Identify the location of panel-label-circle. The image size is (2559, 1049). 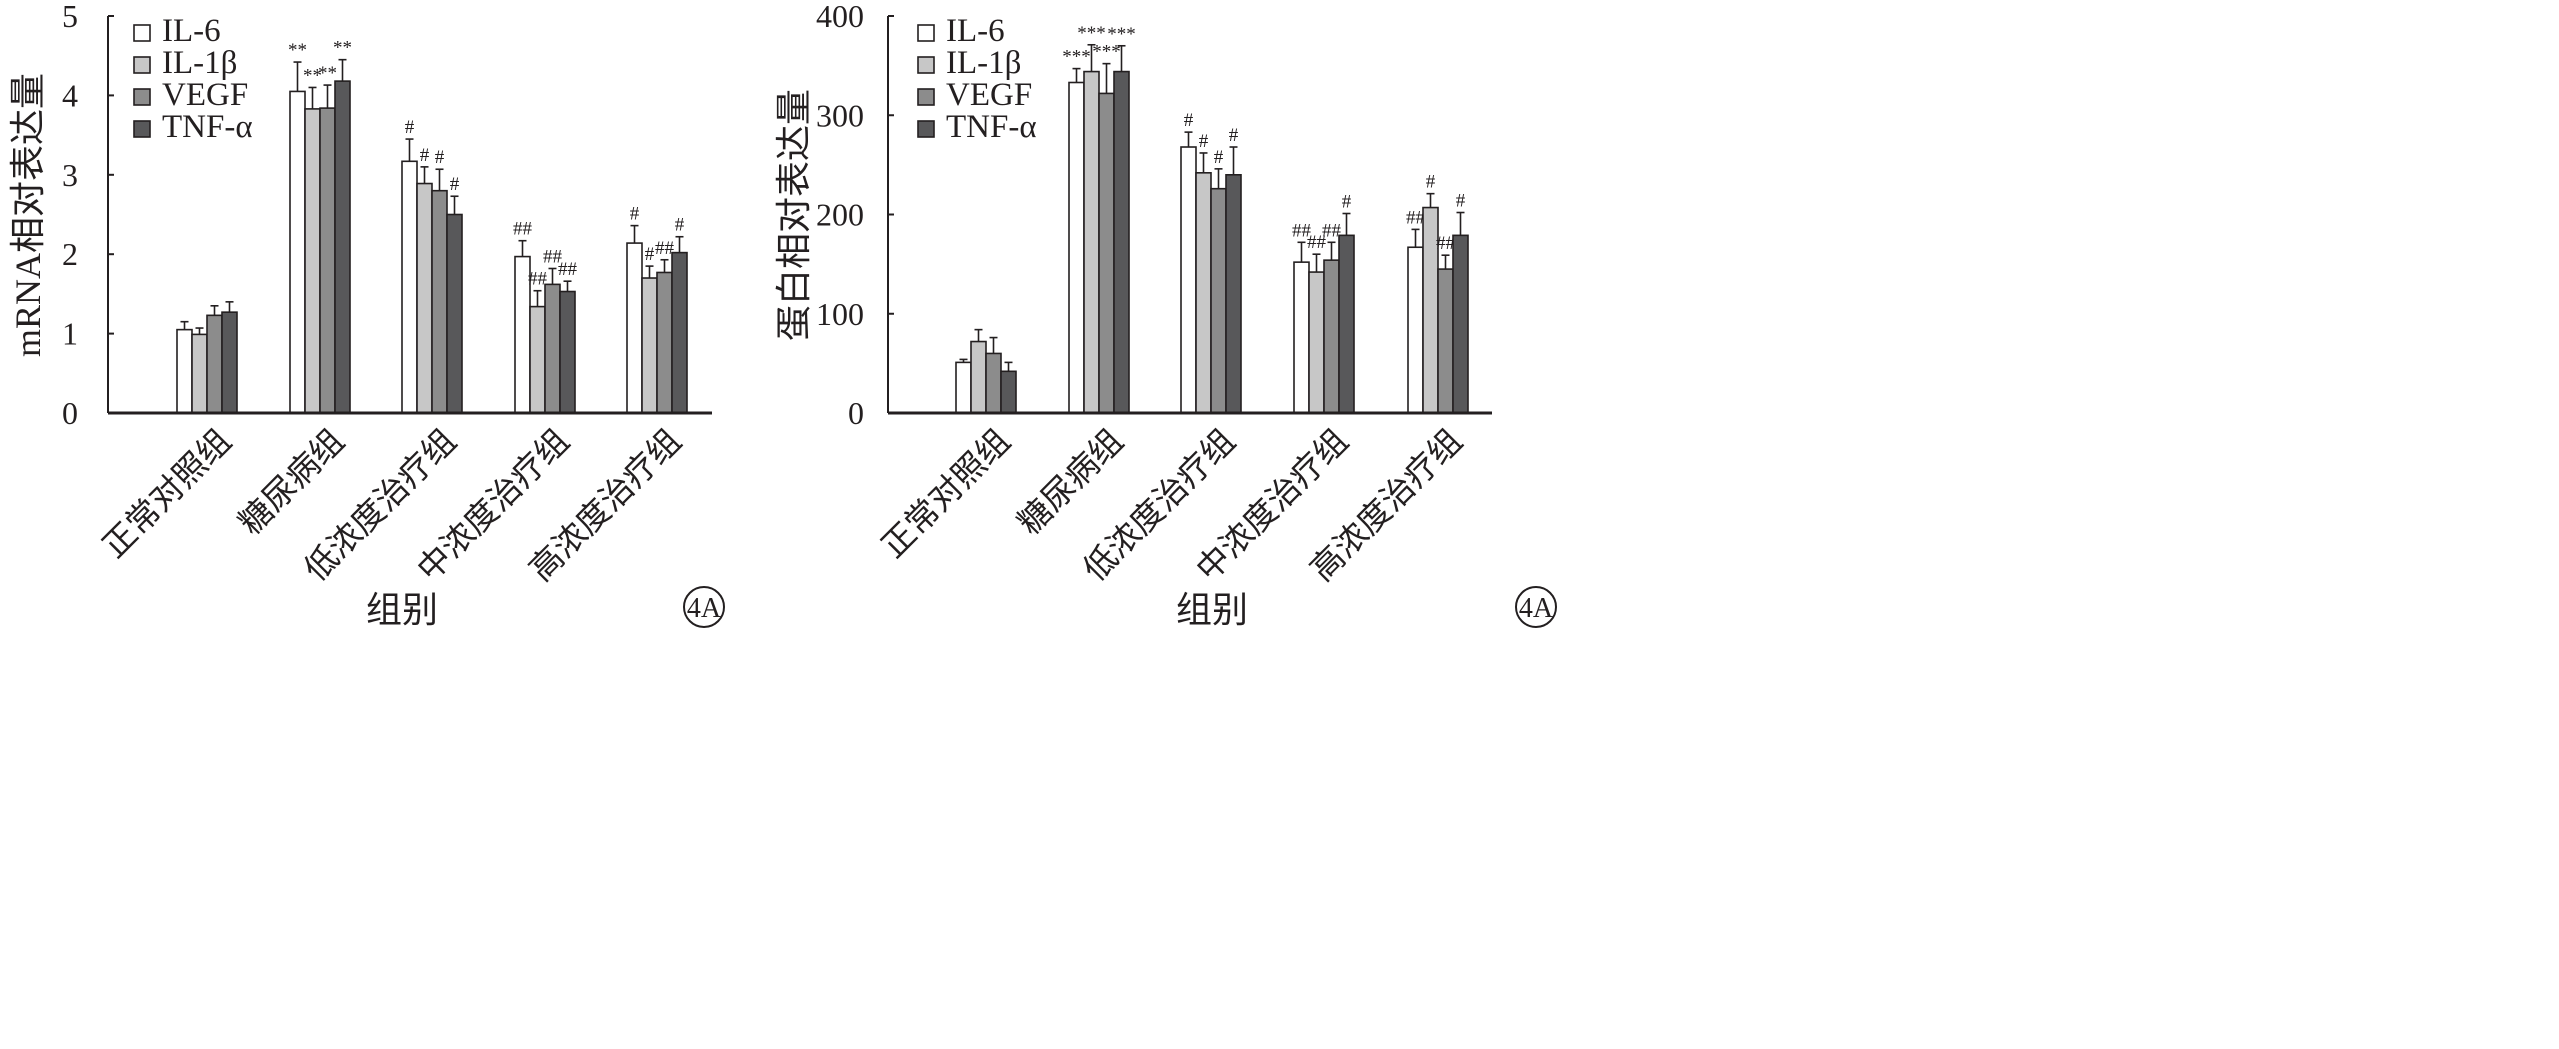
(704, 607).